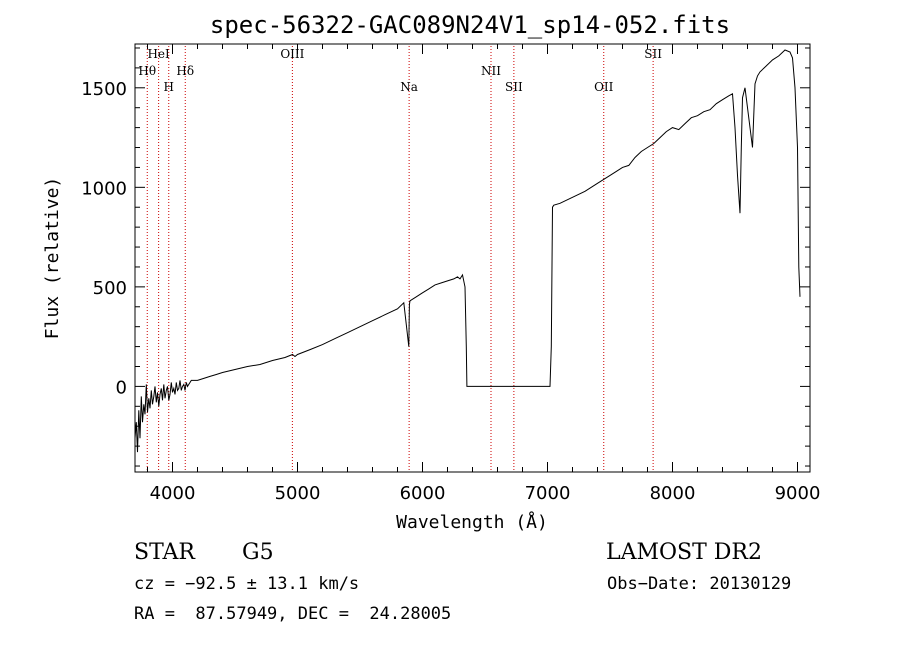 This screenshot has width=900, height=649. Describe the element at coordinates (472, 522) in the screenshot. I see `x-axis-label: Wavelength (Å)` at that location.